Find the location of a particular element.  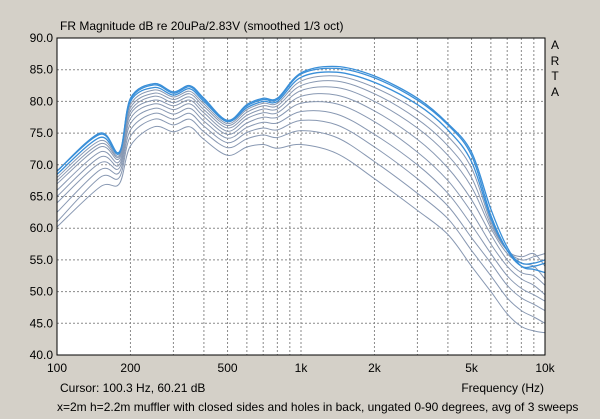

y-tick-label: 55.0 is located at coordinates (42, 260).